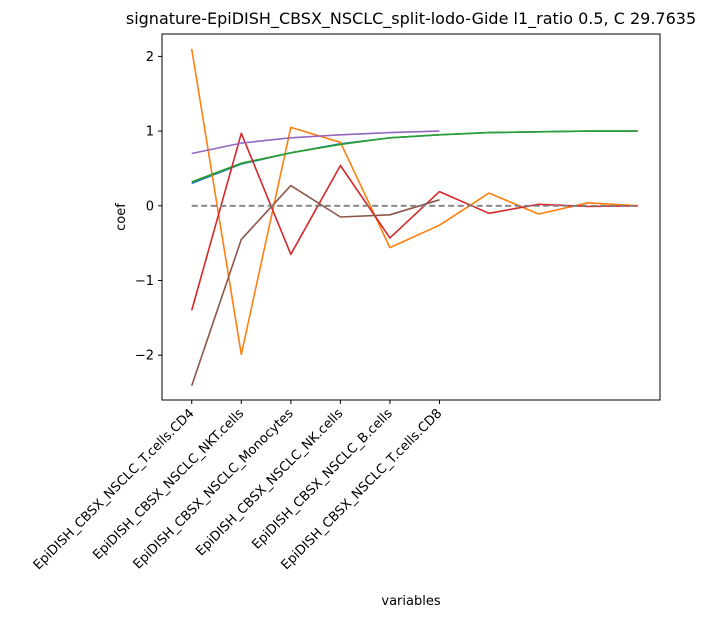 This screenshot has height=622, width=717. I want to click on y-tick-label: 1, so click(150, 132).